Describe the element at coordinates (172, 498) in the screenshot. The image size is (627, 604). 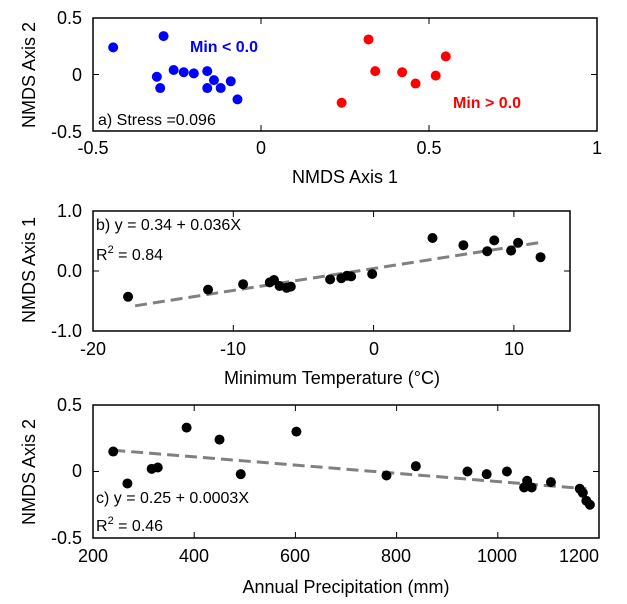
I see `panel-c-regression-equation: c) y = 0.25 + 0.0003X` at that location.